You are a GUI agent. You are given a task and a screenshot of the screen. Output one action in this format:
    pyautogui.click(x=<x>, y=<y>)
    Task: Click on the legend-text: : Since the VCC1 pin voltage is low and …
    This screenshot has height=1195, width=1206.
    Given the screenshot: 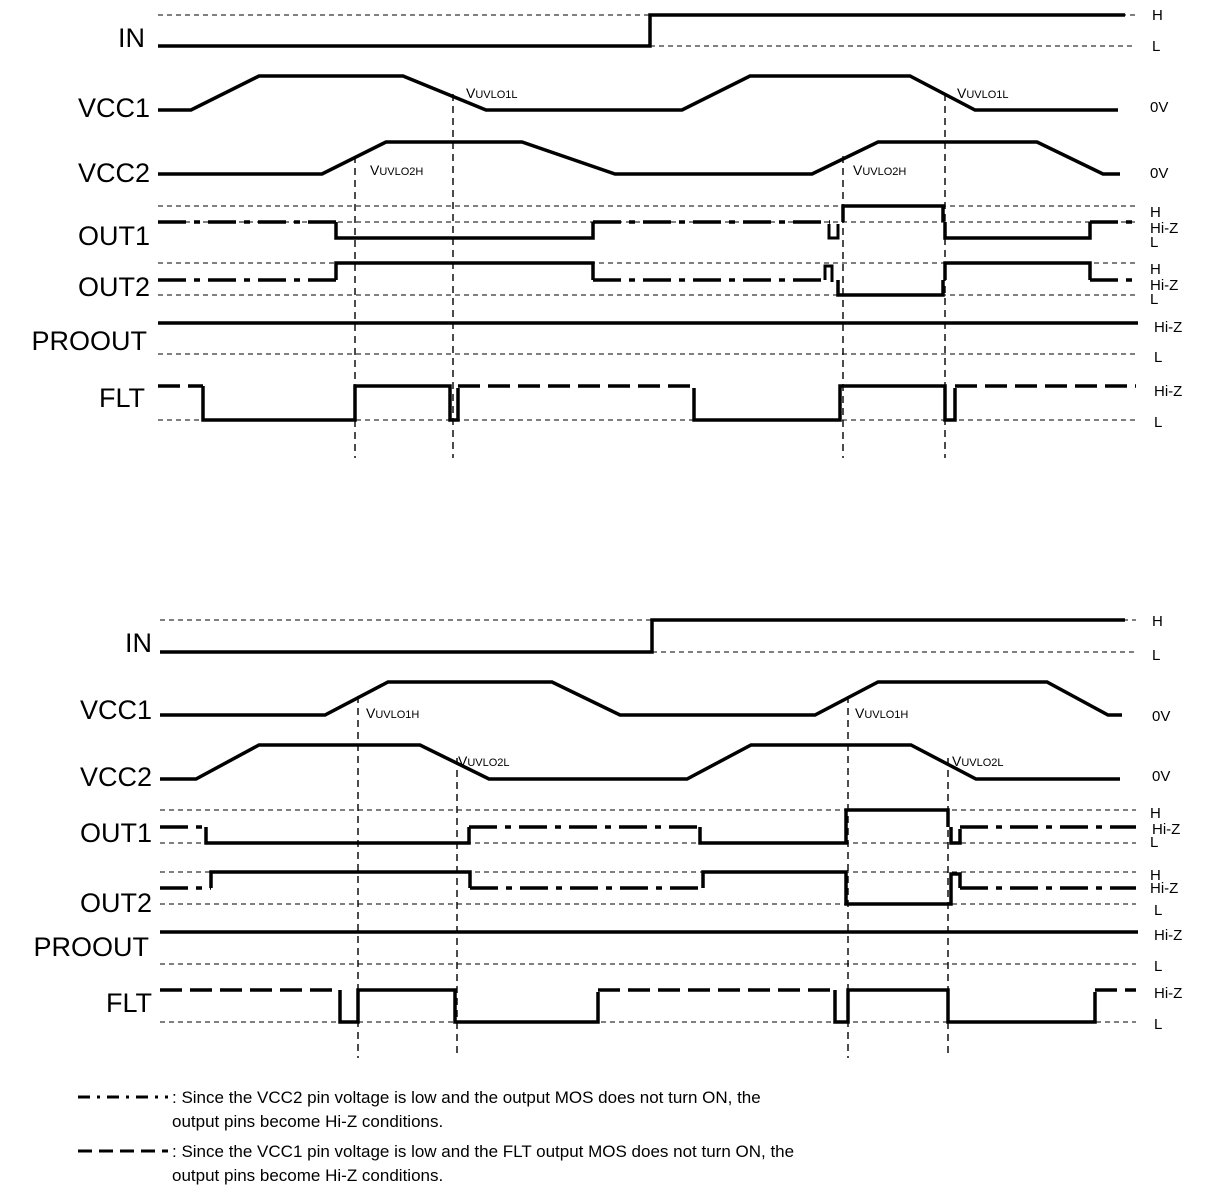 What is the action you would take?
    pyautogui.click(x=483, y=1151)
    